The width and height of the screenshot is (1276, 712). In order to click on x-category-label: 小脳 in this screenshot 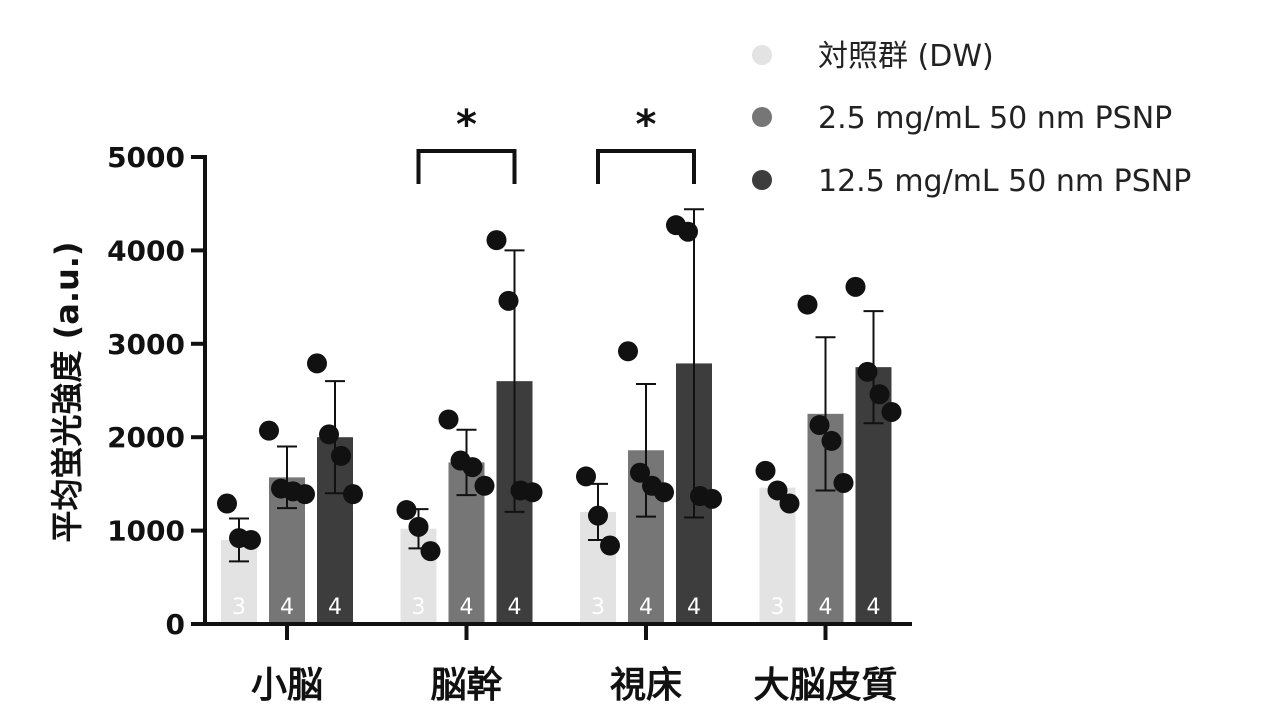, I will do `click(287, 685)`.